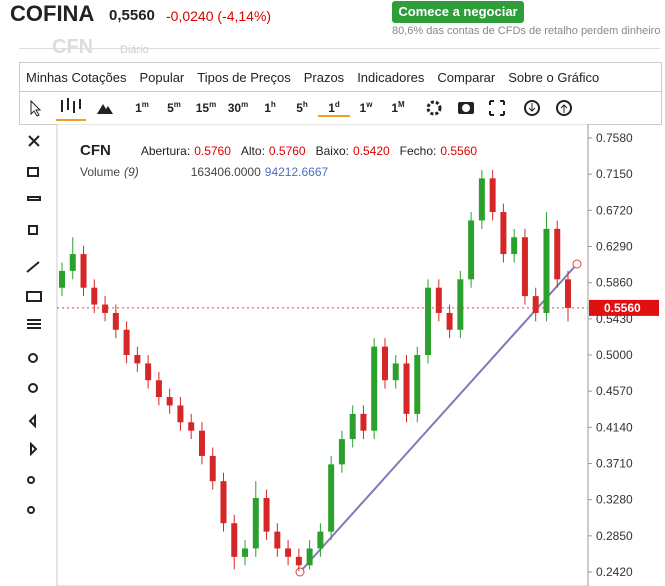  Describe the element at coordinates (131, 172) in the screenshot. I see `volume-period: (9)` at that location.